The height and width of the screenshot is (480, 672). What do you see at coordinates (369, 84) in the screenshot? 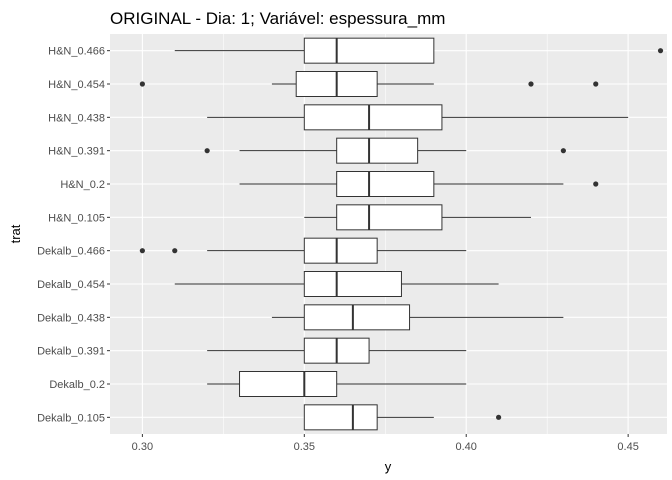
I see `box-H&N_0.454` at bounding box center [369, 84].